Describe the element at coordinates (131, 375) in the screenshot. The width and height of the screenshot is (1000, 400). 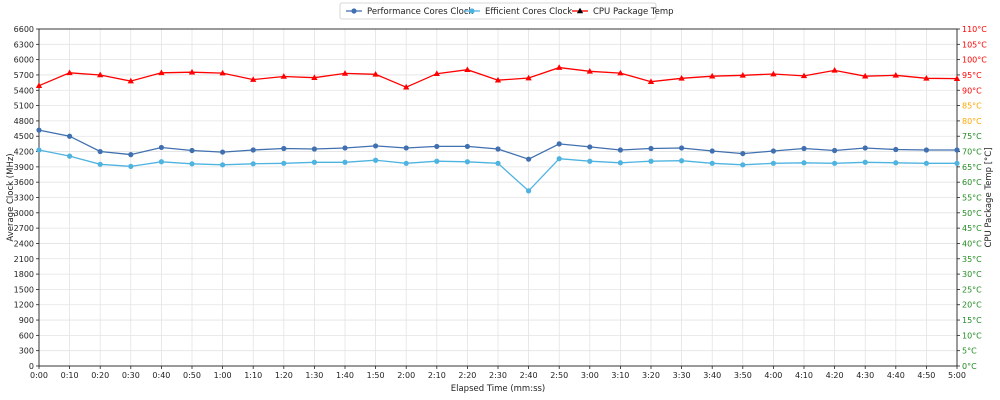
I see `x-tick-label: 0:30` at that location.